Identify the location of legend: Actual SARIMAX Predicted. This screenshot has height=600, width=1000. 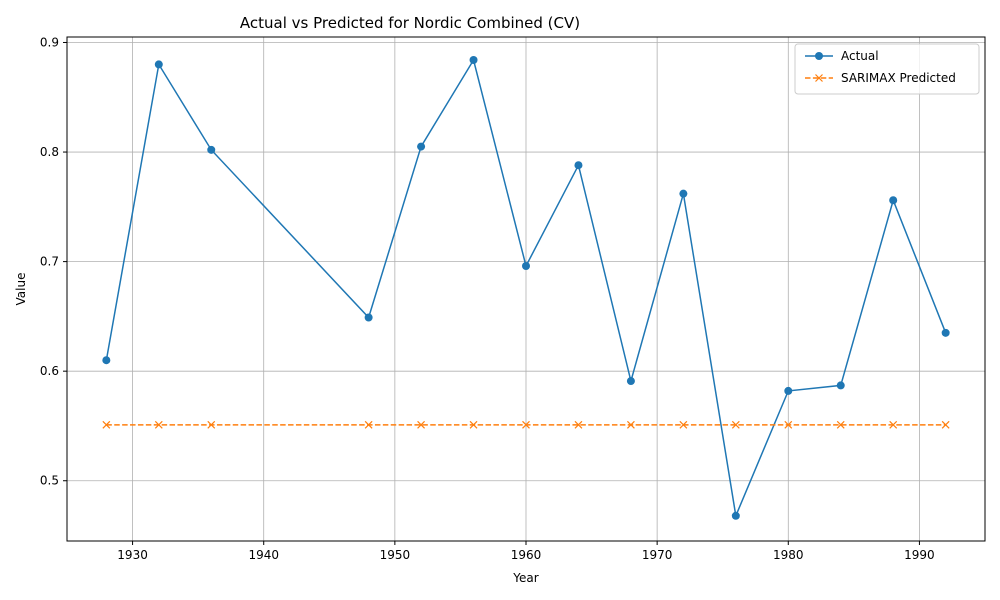
(887, 69).